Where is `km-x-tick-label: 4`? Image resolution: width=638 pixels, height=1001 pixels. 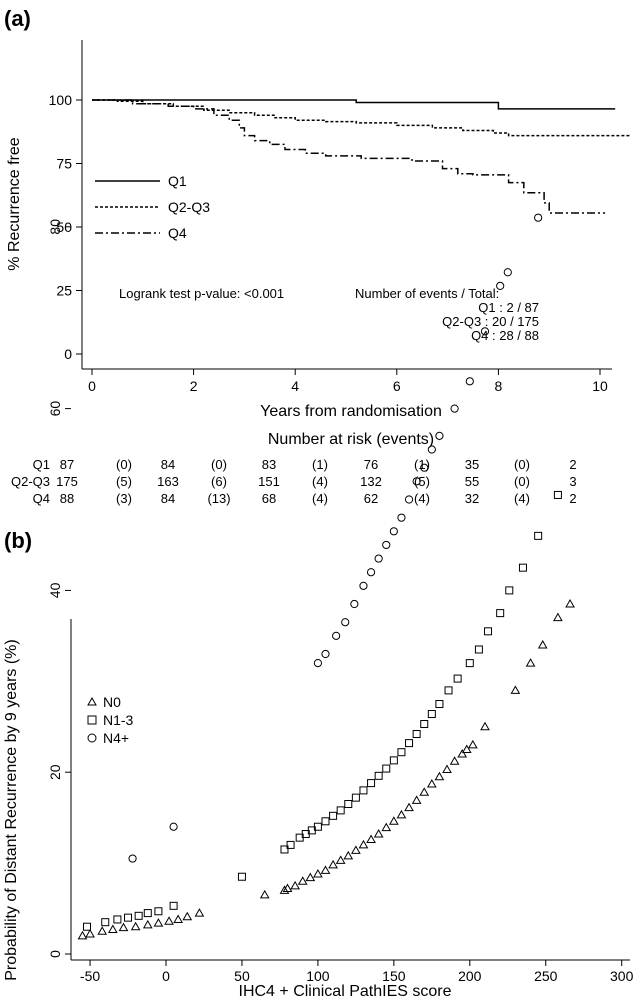
km-x-tick-label: 4 is located at coordinates (295, 386).